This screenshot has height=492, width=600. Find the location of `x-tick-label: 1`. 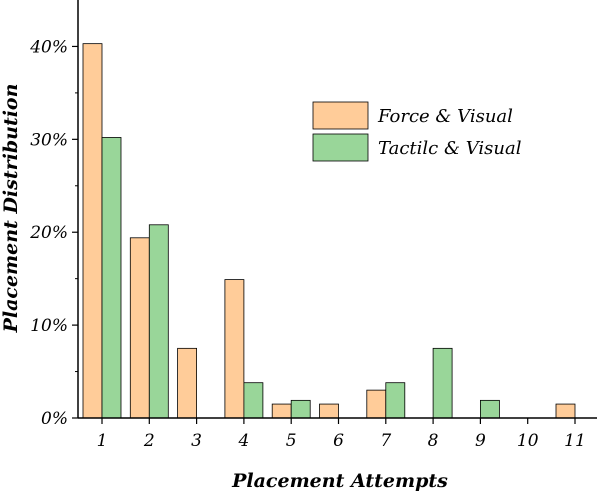

x-tick-label: 1 is located at coordinates (102, 441).